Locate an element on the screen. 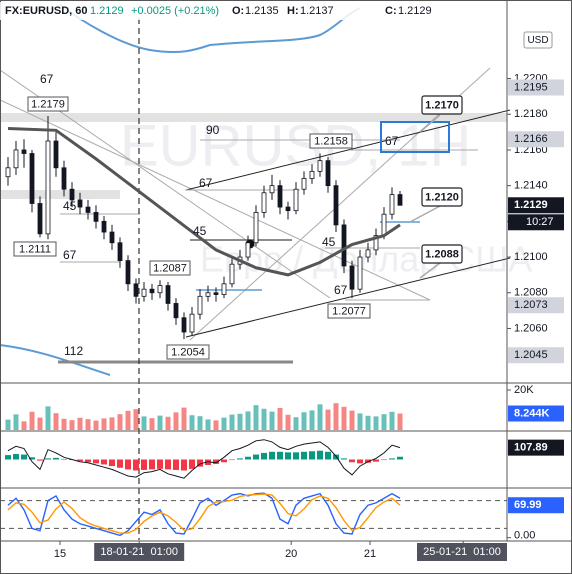  currency-badge is located at coordinates (538, 40).